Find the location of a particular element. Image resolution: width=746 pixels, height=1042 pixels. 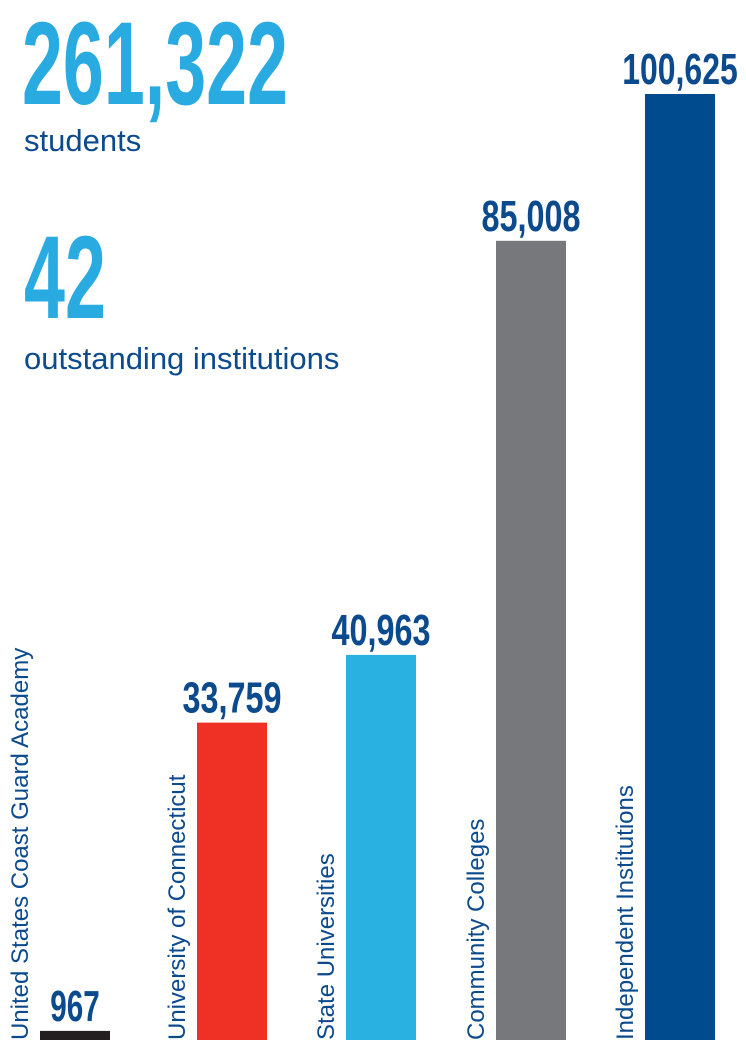

category-label: University of Connecticut is located at coordinates (177, 907).